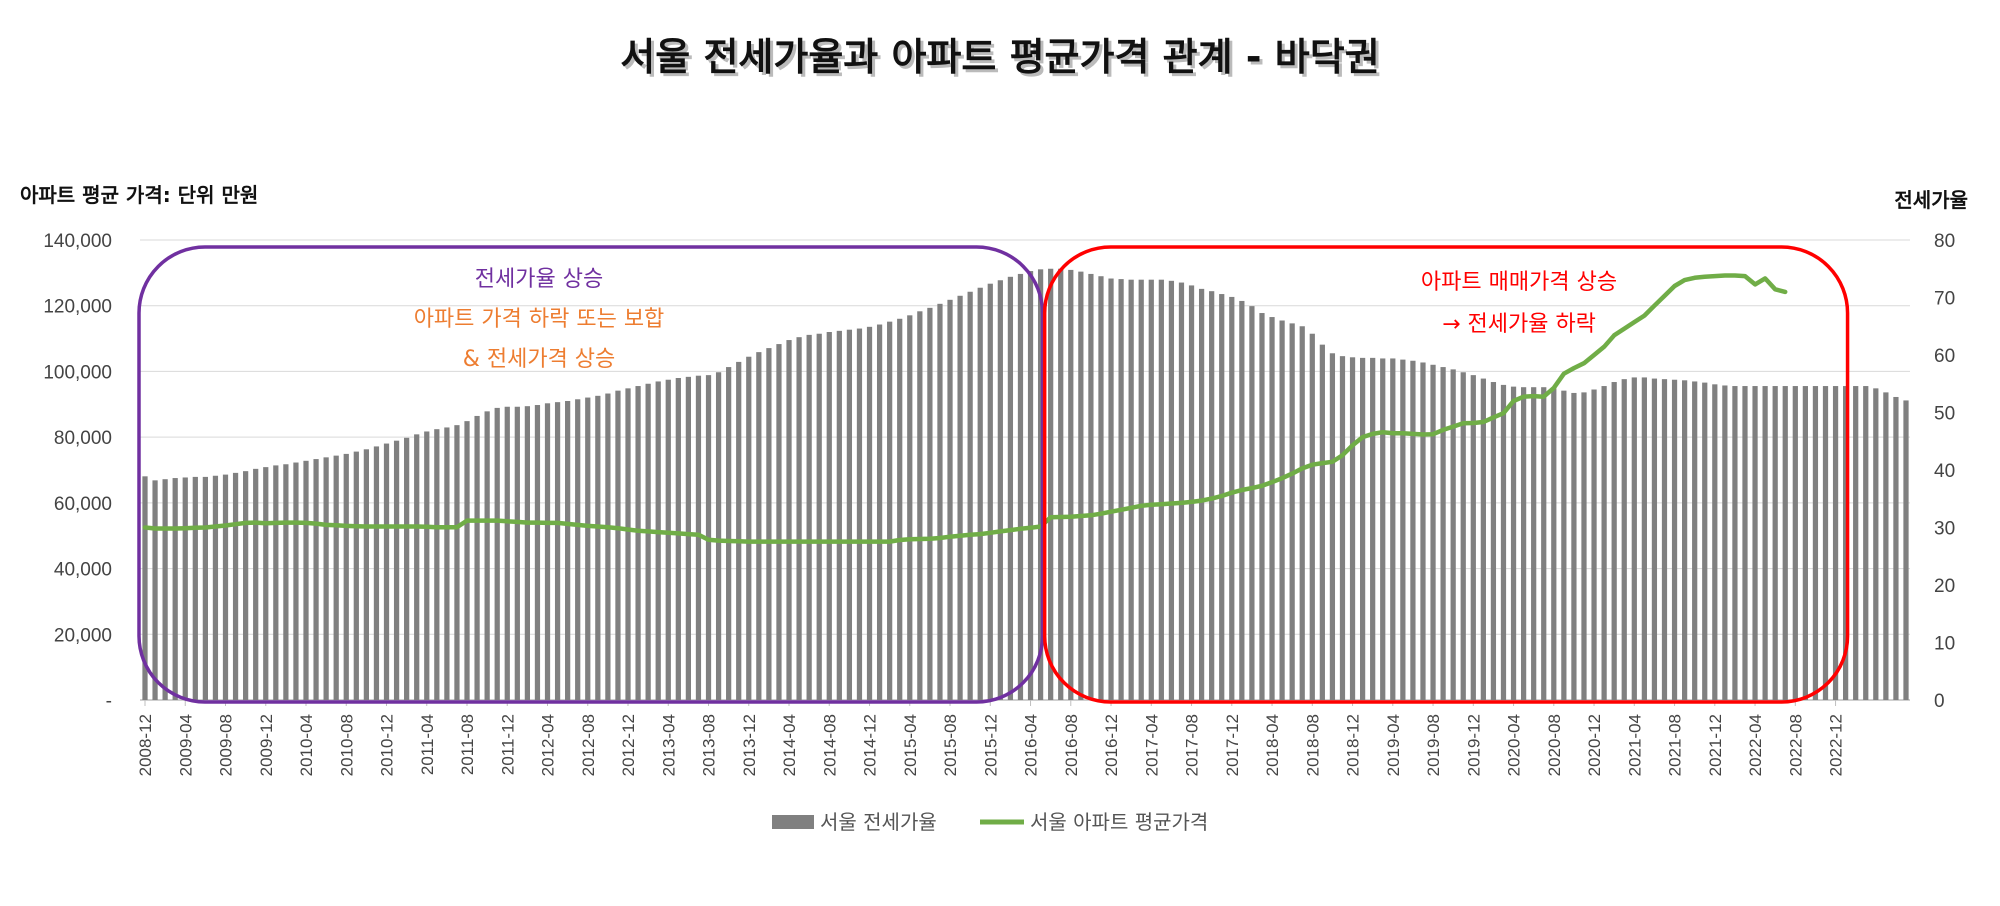  What do you see at coordinates (539, 319) in the screenshot?
I see `annotation-price-flat: 아파트 가격 하락 또는 보합` at bounding box center [539, 319].